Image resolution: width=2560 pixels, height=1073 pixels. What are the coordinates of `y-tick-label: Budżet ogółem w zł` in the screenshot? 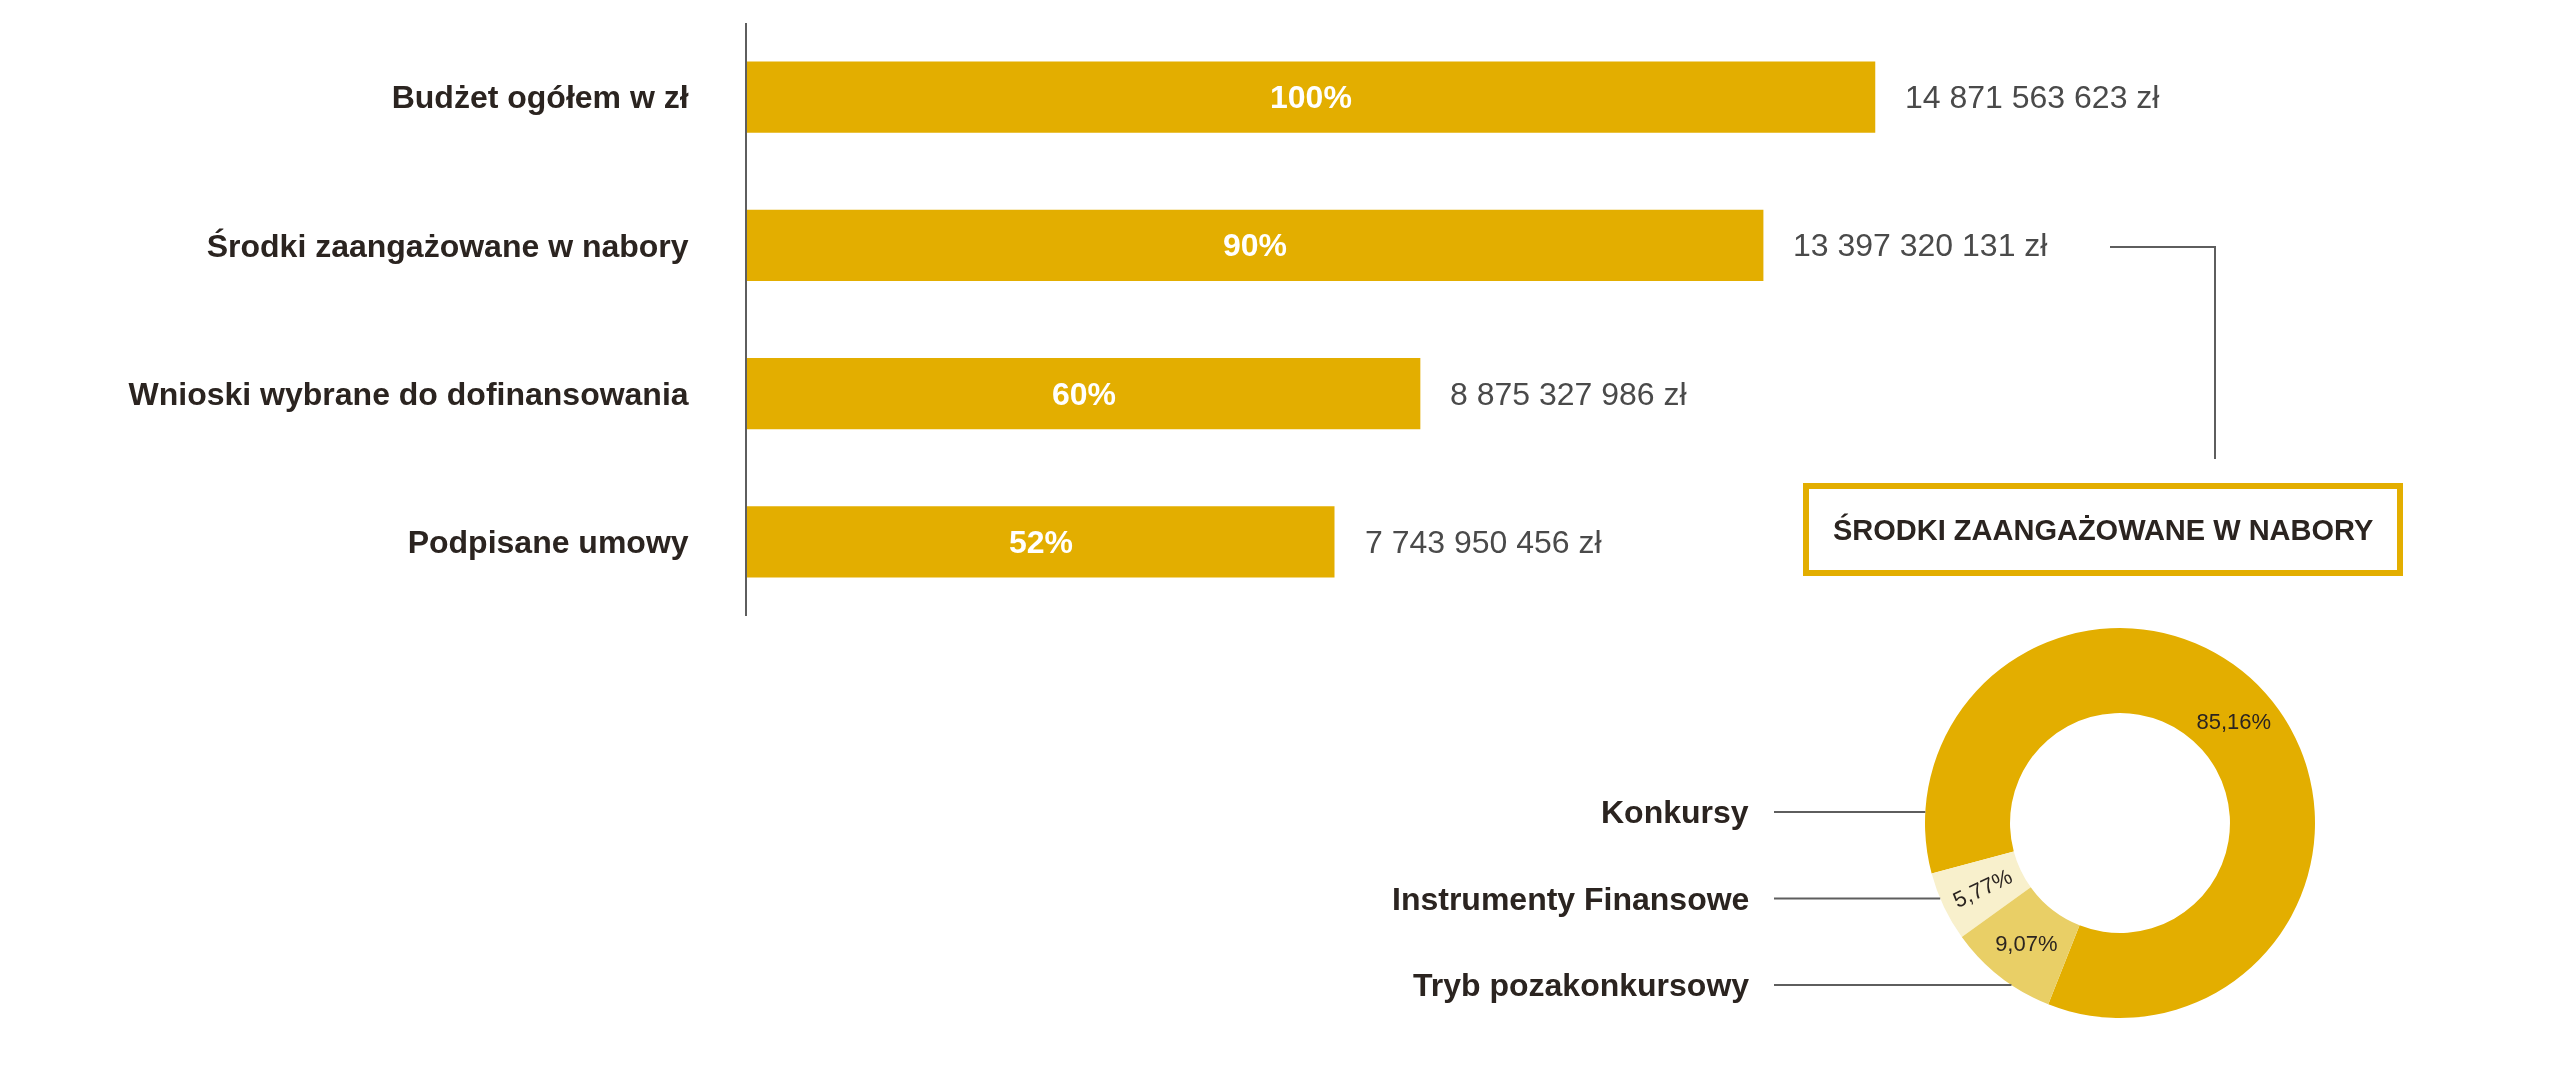 It's located at (540, 97).